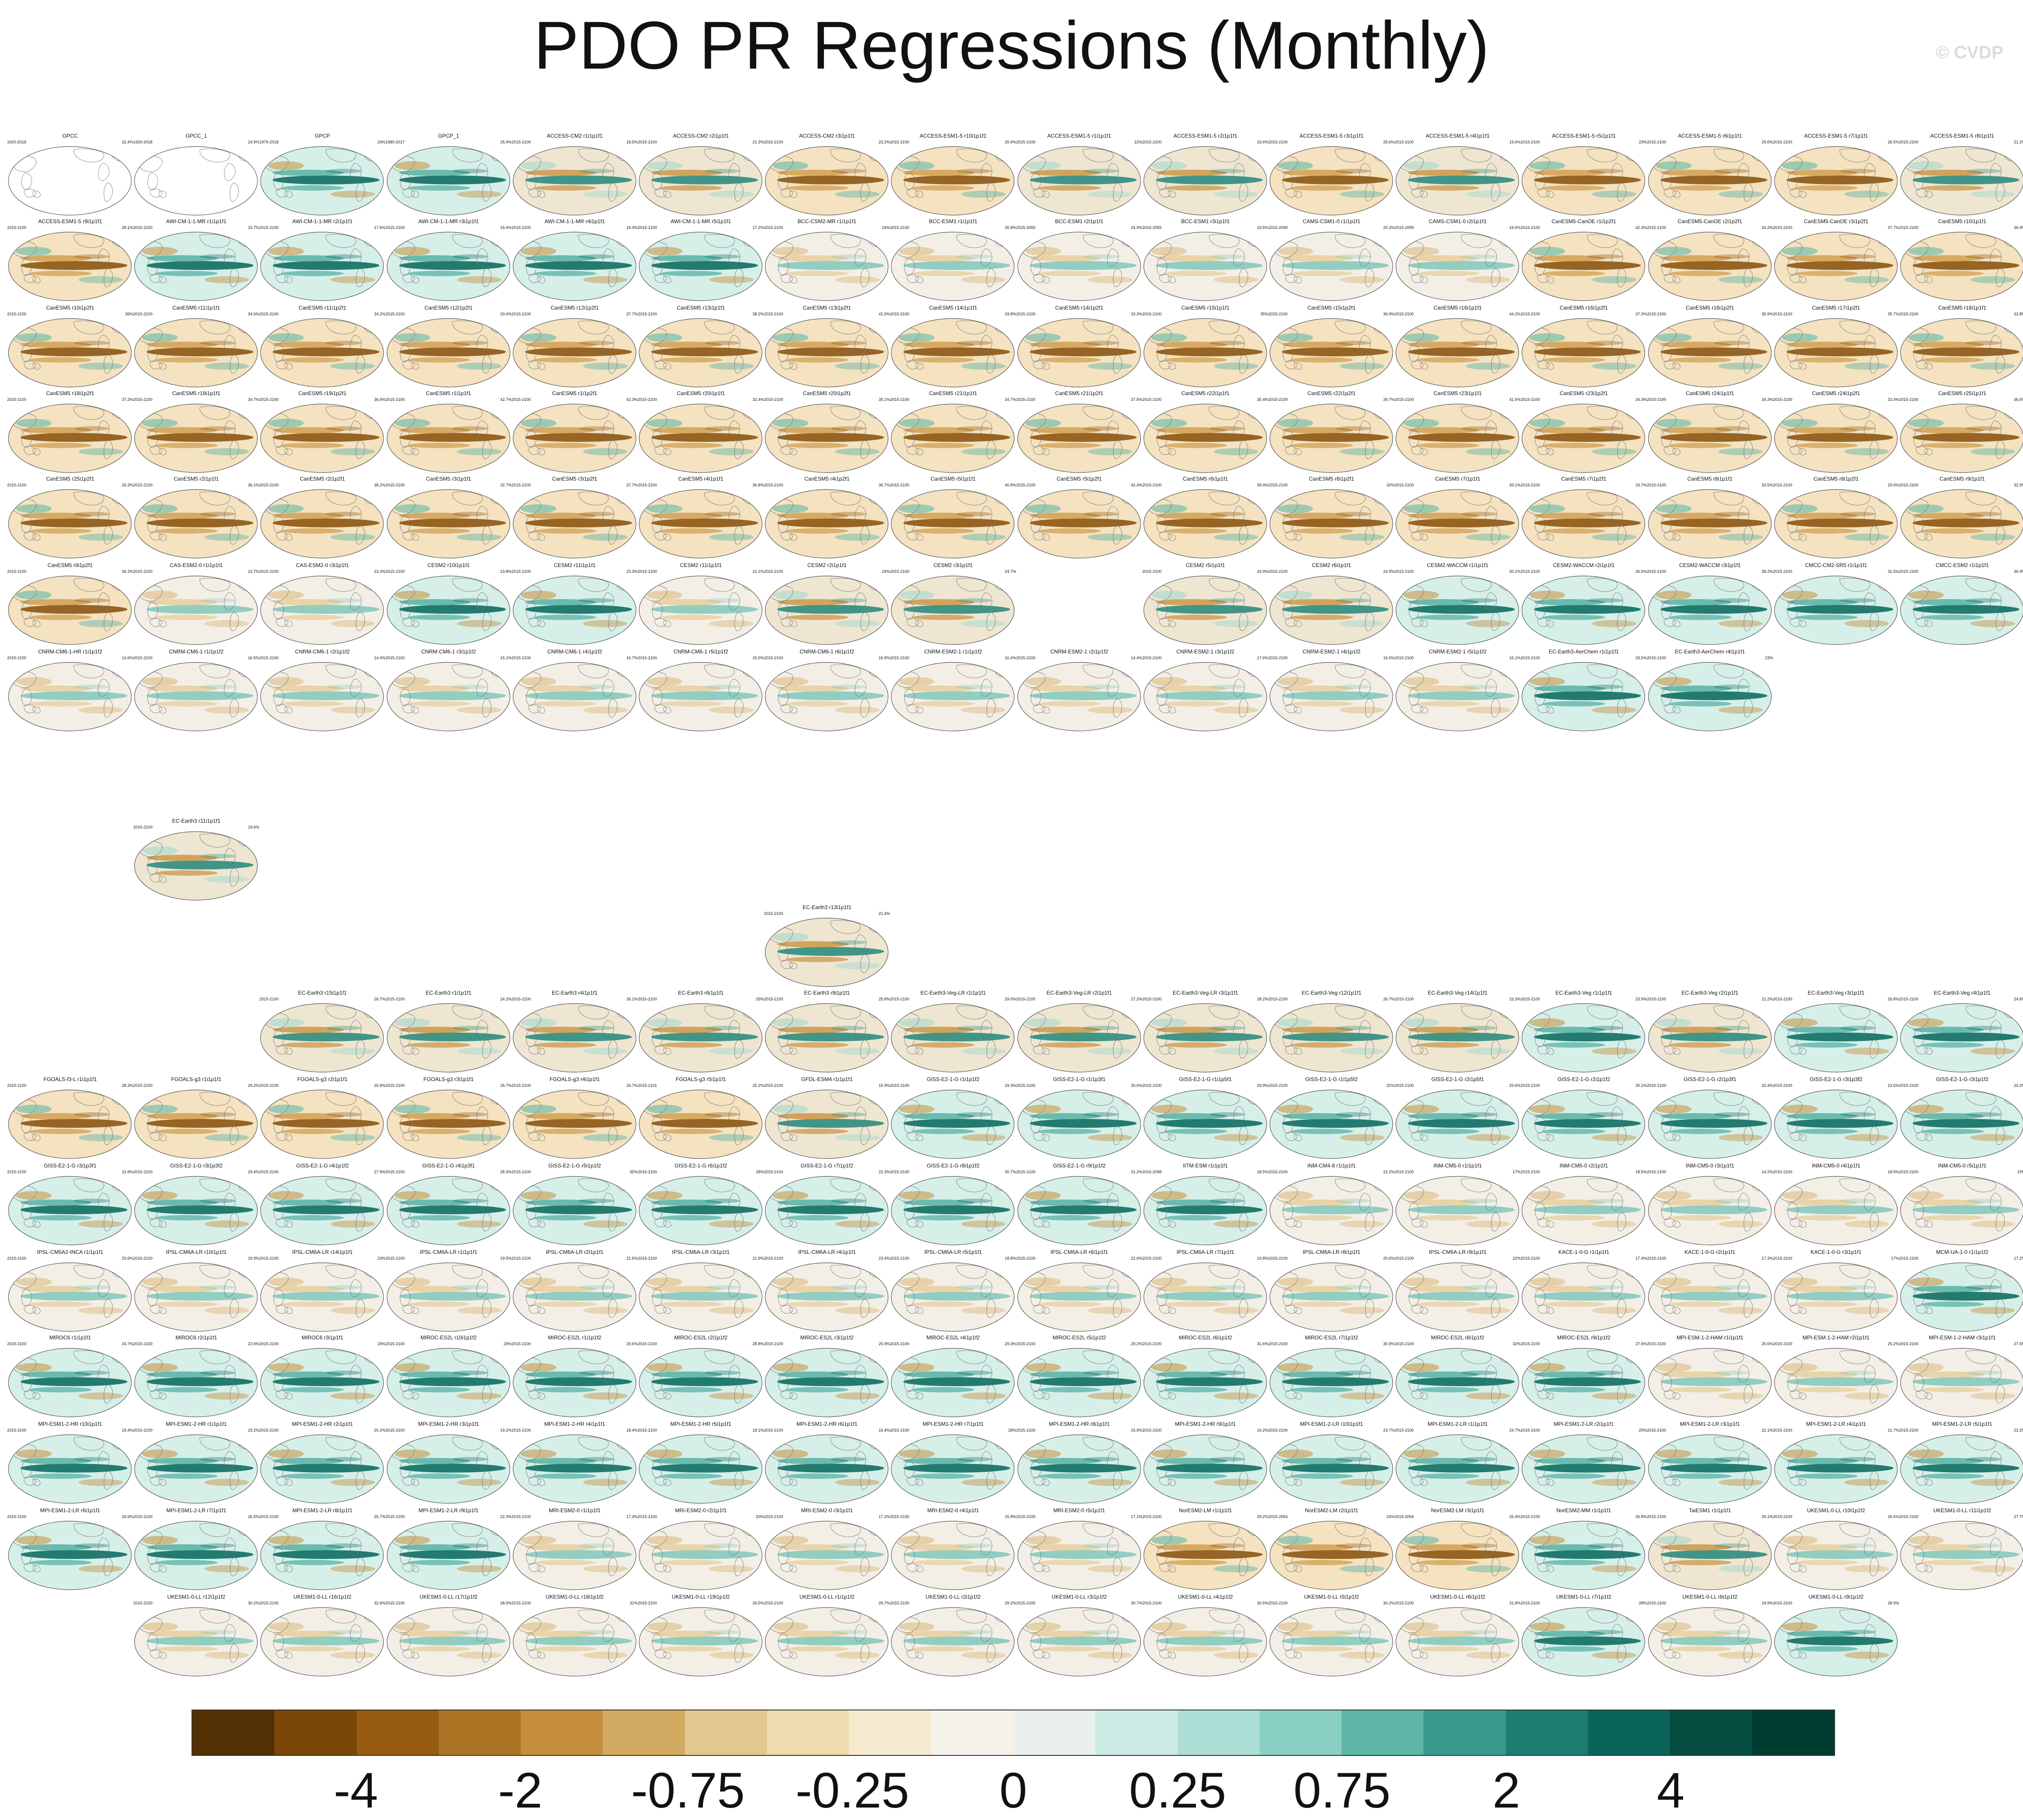 Image resolution: width=2023 pixels, height=1820 pixels. I want to click on panel-title: AWI-CM-1-1-MR r1i1p1f1, so click(196, 221).